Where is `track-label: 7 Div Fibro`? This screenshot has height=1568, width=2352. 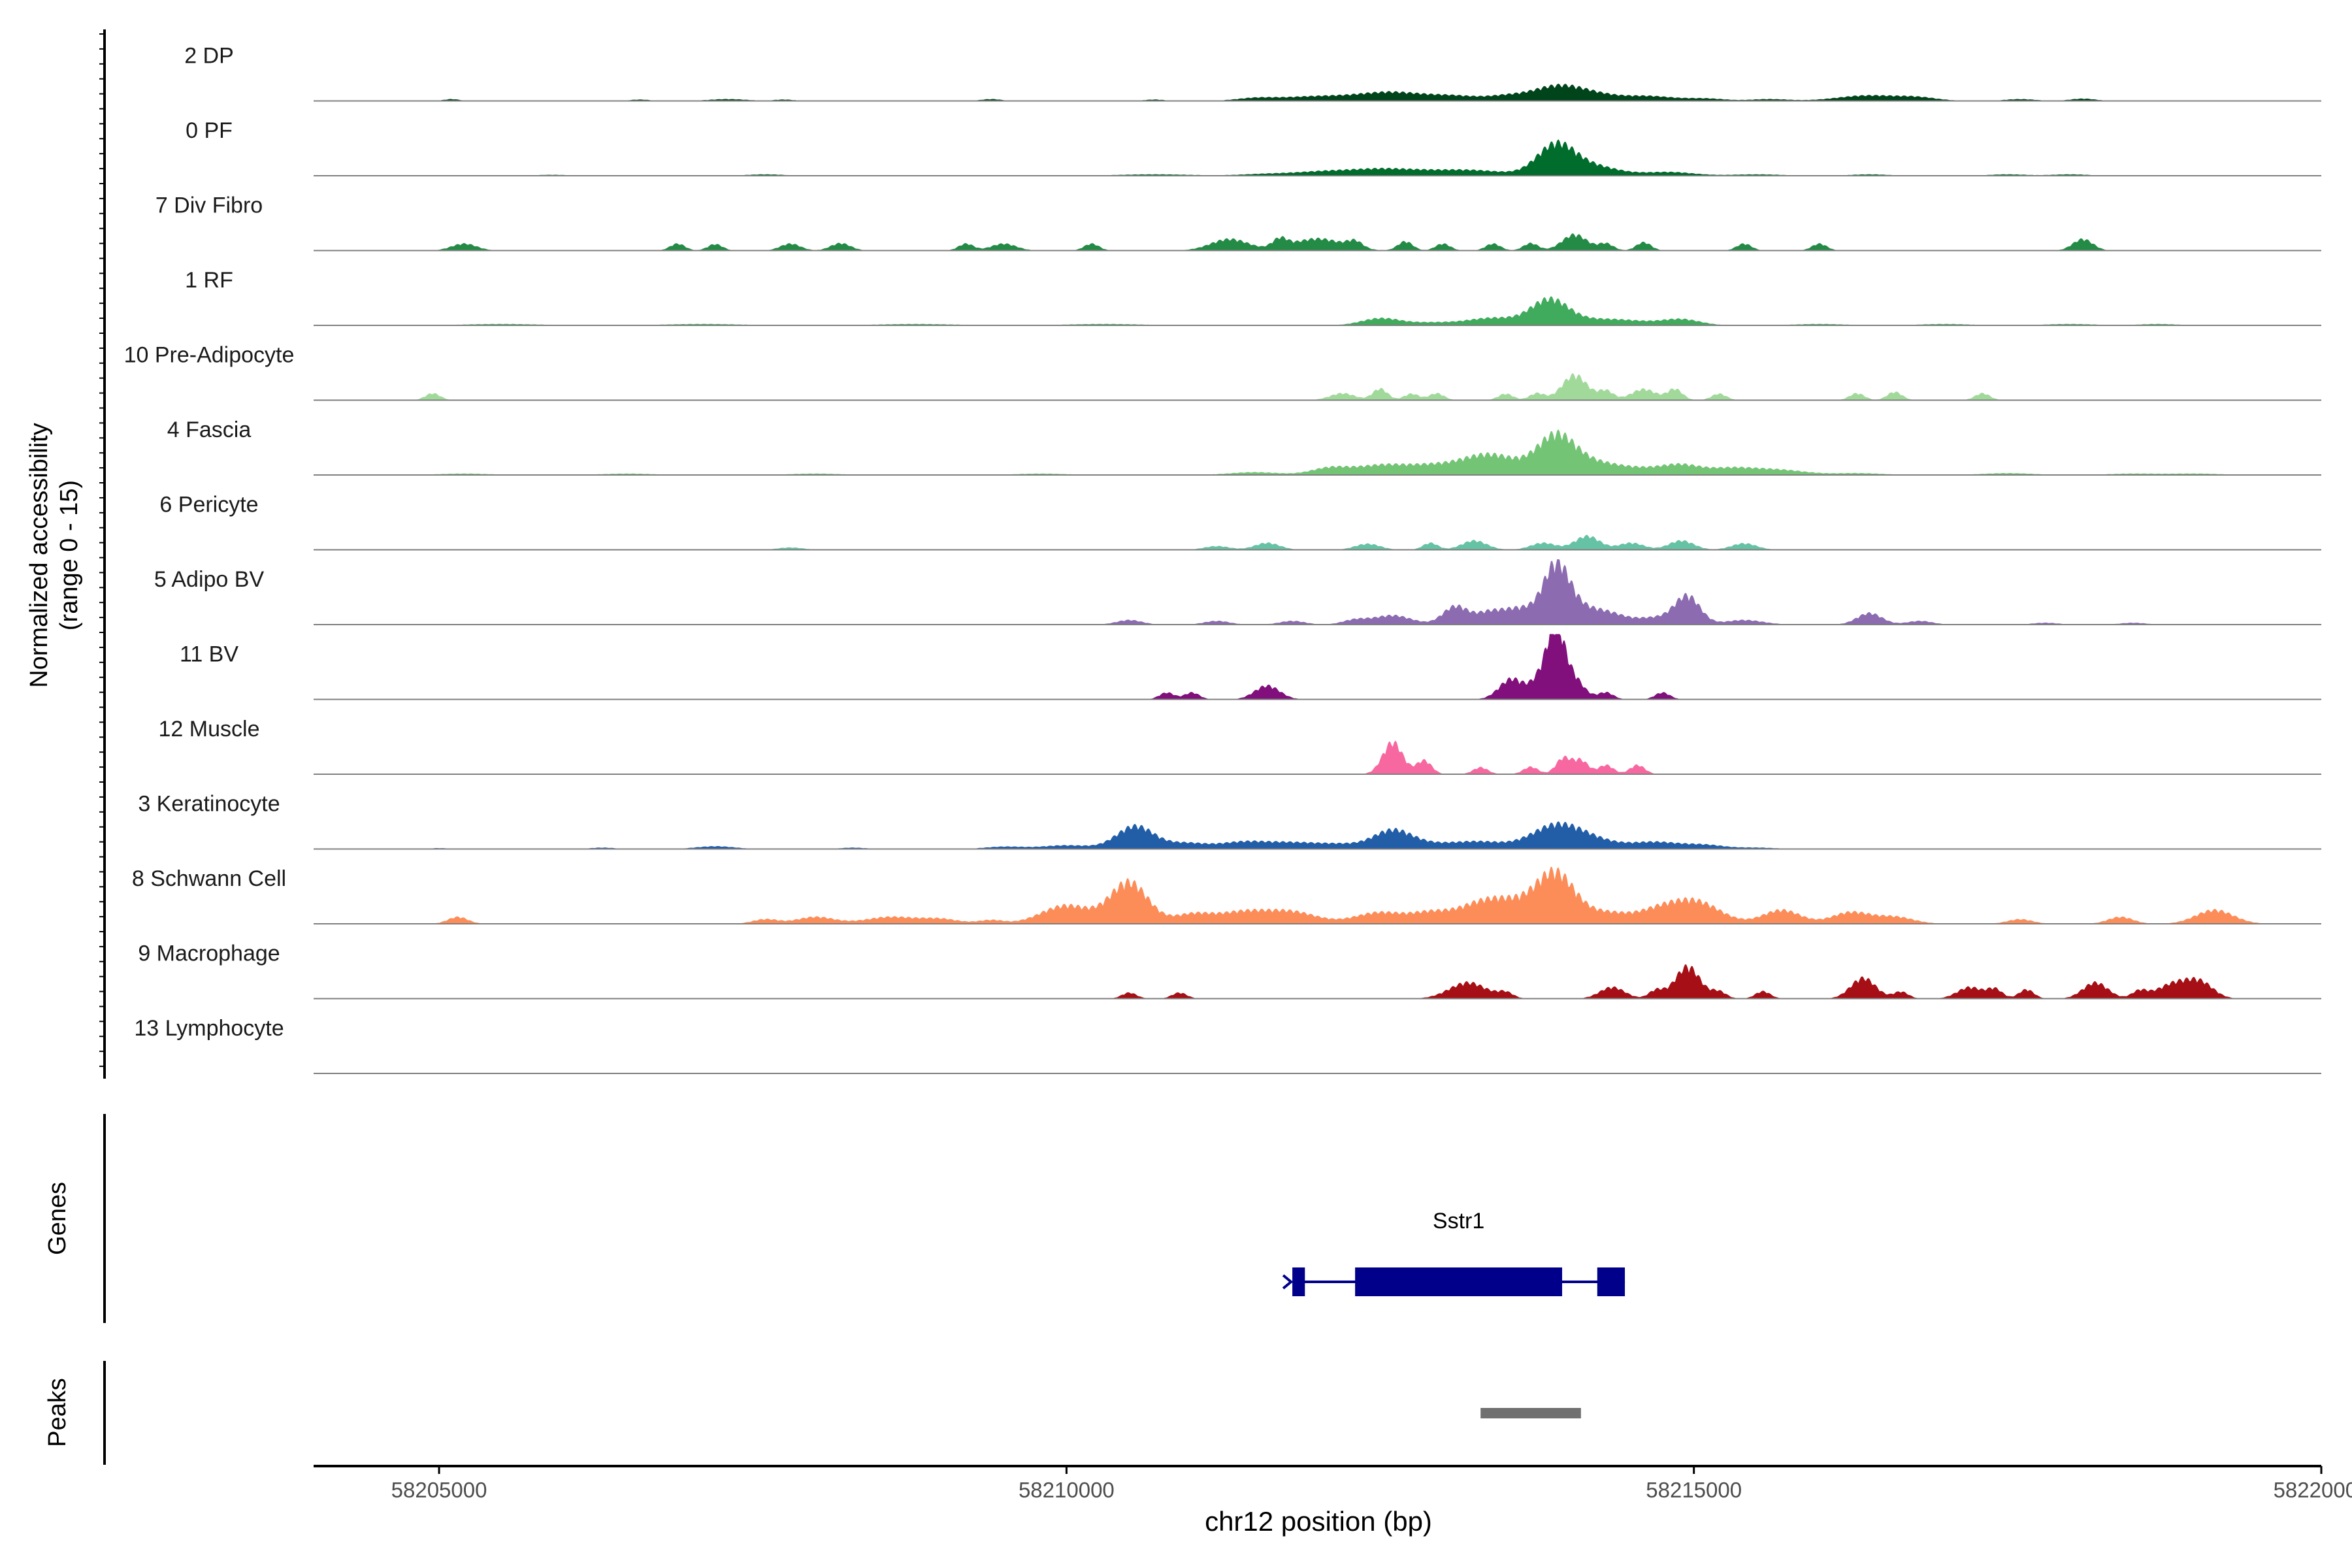
track-label: 7 Div Fibro is located at coordinates (209, 205).